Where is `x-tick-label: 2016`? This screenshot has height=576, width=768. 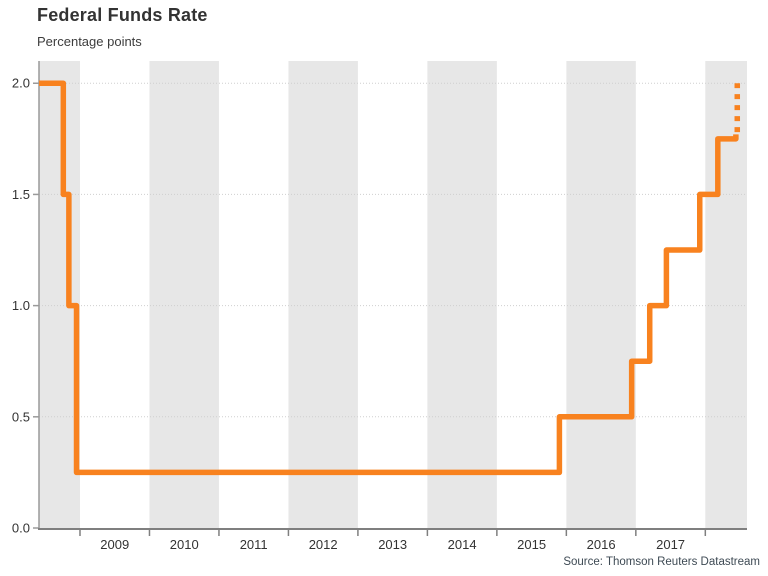
x-tick-label: 2016 is located at coordinates (601, 544).